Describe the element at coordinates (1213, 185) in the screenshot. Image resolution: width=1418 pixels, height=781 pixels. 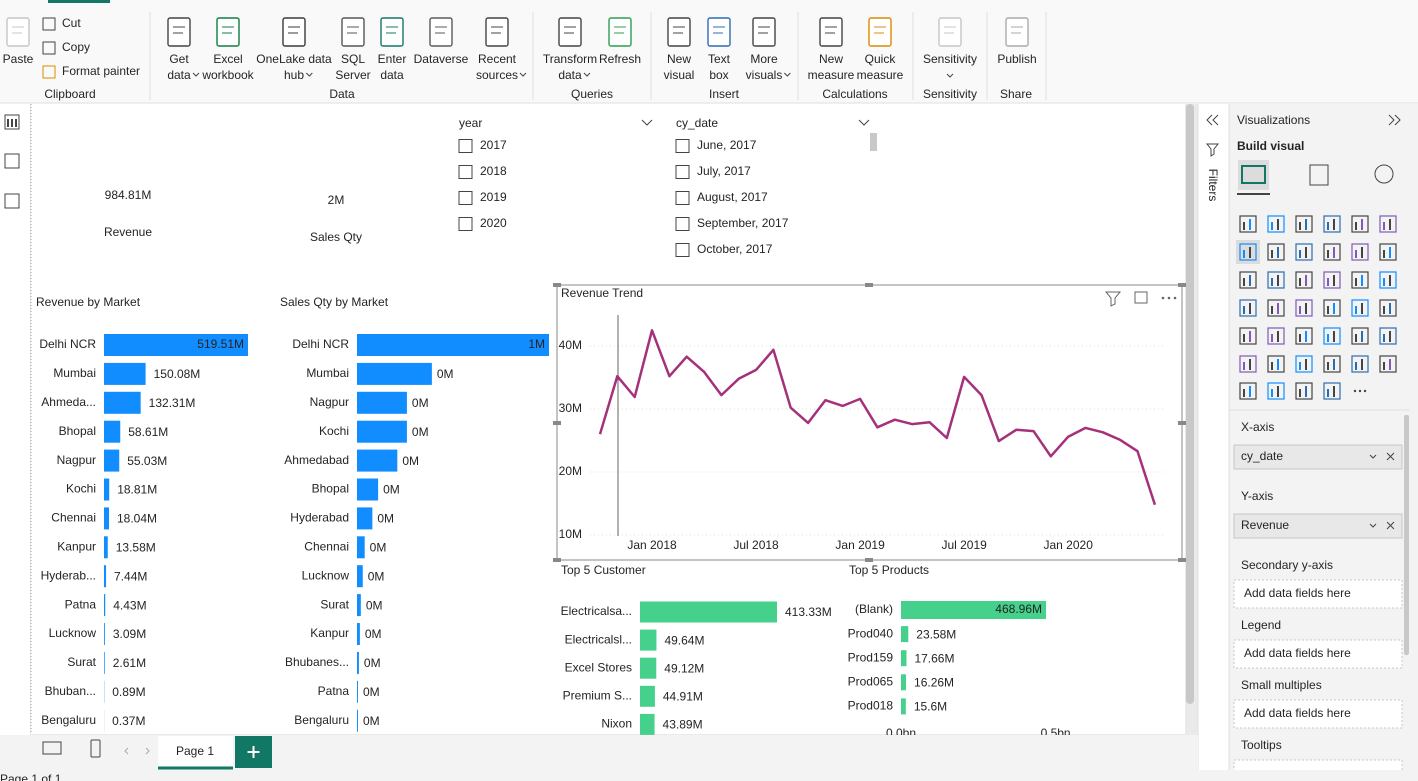
I see `filters-title: Filters` at that location.